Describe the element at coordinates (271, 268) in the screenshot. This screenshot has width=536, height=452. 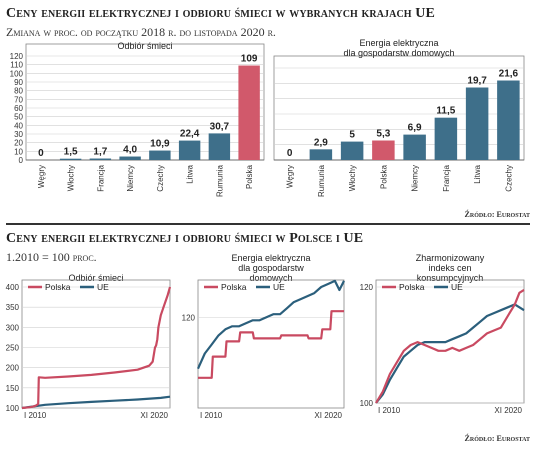
I see `line-chart-title-line-2: dla gospodarstw` at that location.